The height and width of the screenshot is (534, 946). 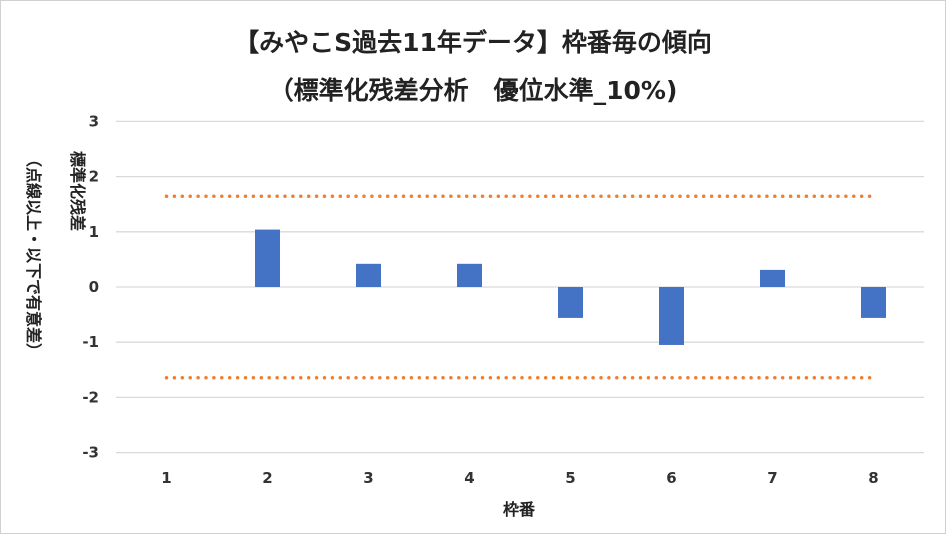 I want to click on y-tick-label: -1, so click(x=90, y=342).